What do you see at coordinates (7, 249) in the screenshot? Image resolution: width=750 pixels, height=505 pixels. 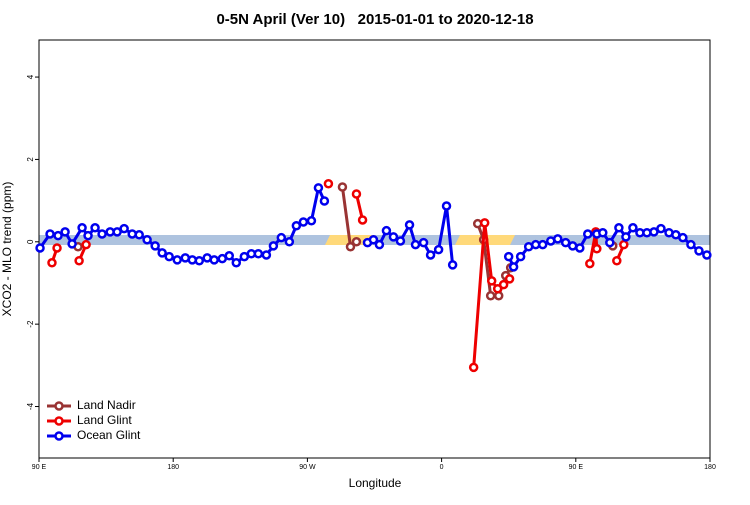 I see `y-axis-label: XCO2 - MLO trend (ppm)` at bounding box center [7, 249].